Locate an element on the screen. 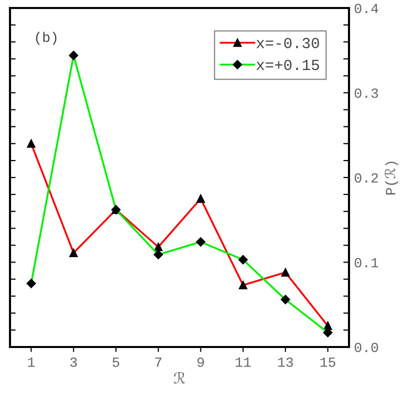 This screenshot has width=415, height=394. x-tick-label: 15 is located at coordinates (328, 362).